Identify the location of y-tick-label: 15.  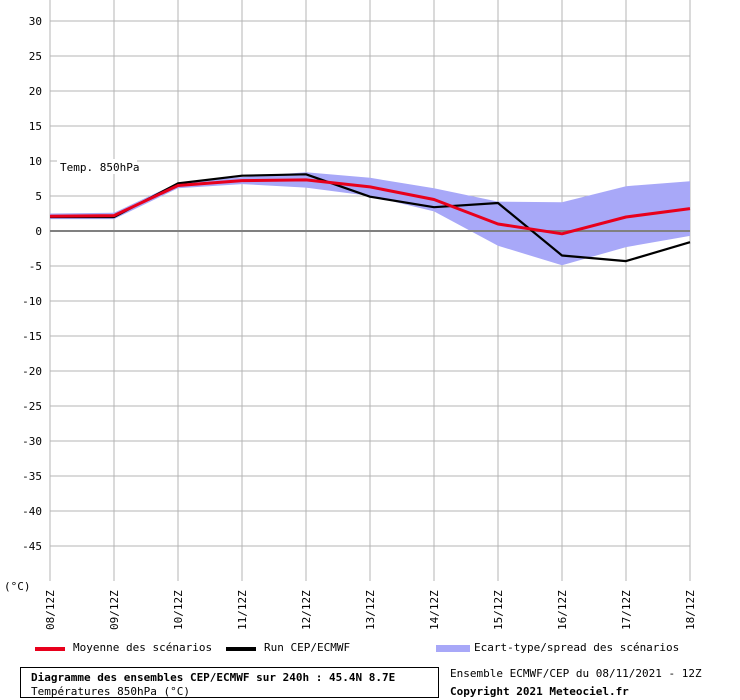
(35, 126).